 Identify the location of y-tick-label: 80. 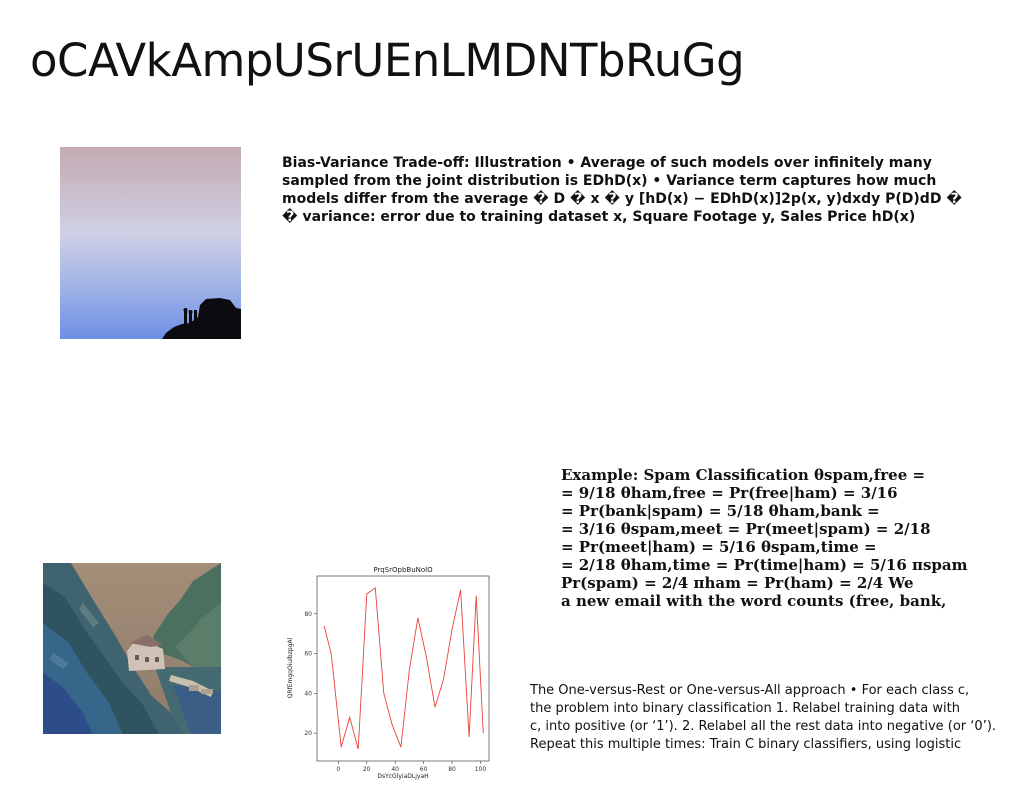
(308, 614).